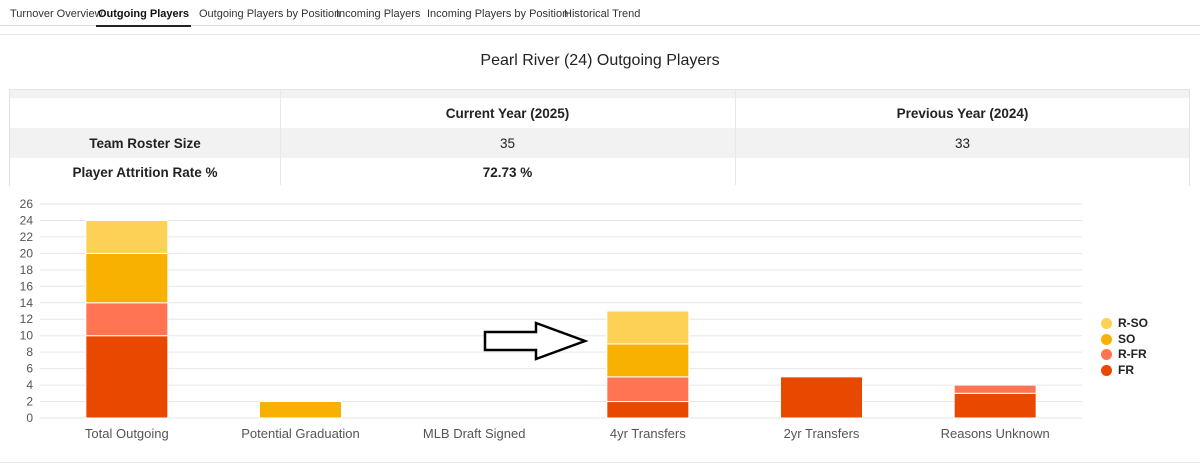 The image size is (1200, 464). What do you see at coordinates (145, 172) in the screenshot?
I see `stats-row-label: Player Attrition Rate %` at bounding box center [145, 172].